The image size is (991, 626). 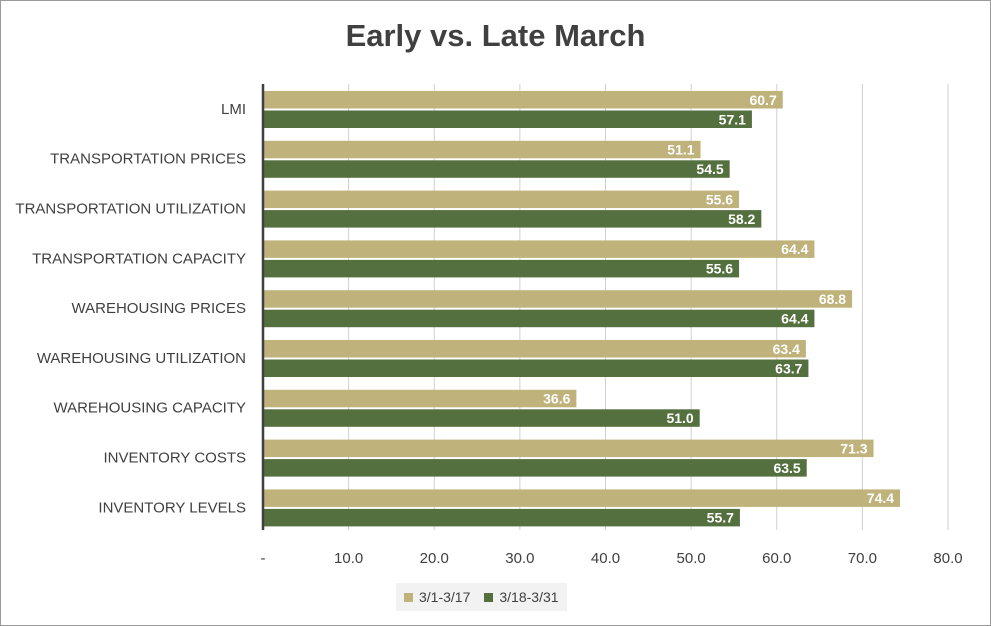 I want to click on data-label-series-1: 74.4, so click(x=880, y=498).